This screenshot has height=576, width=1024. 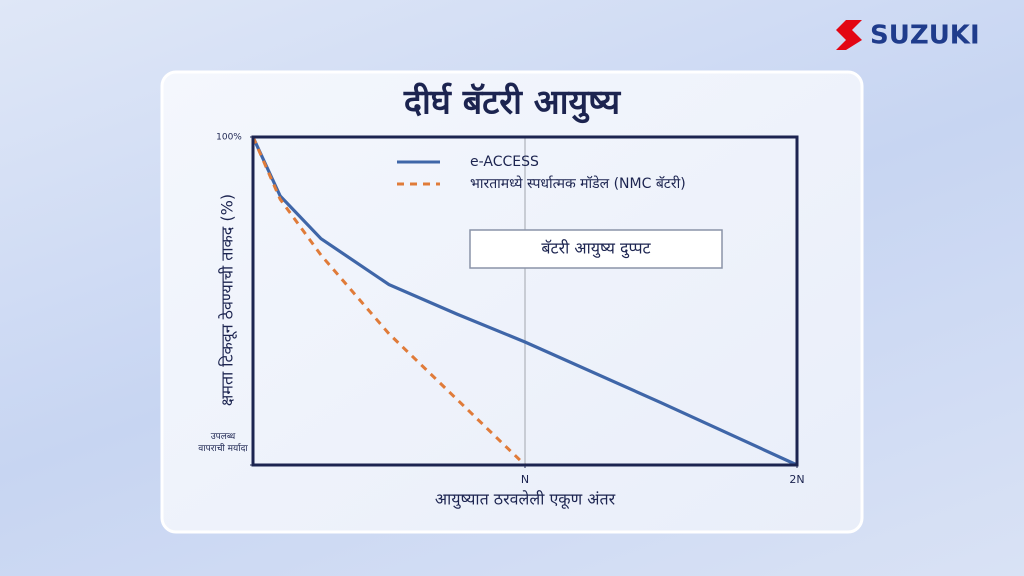 I want to click on legend-label: e-ACCESS, so click(x=504, y=162).